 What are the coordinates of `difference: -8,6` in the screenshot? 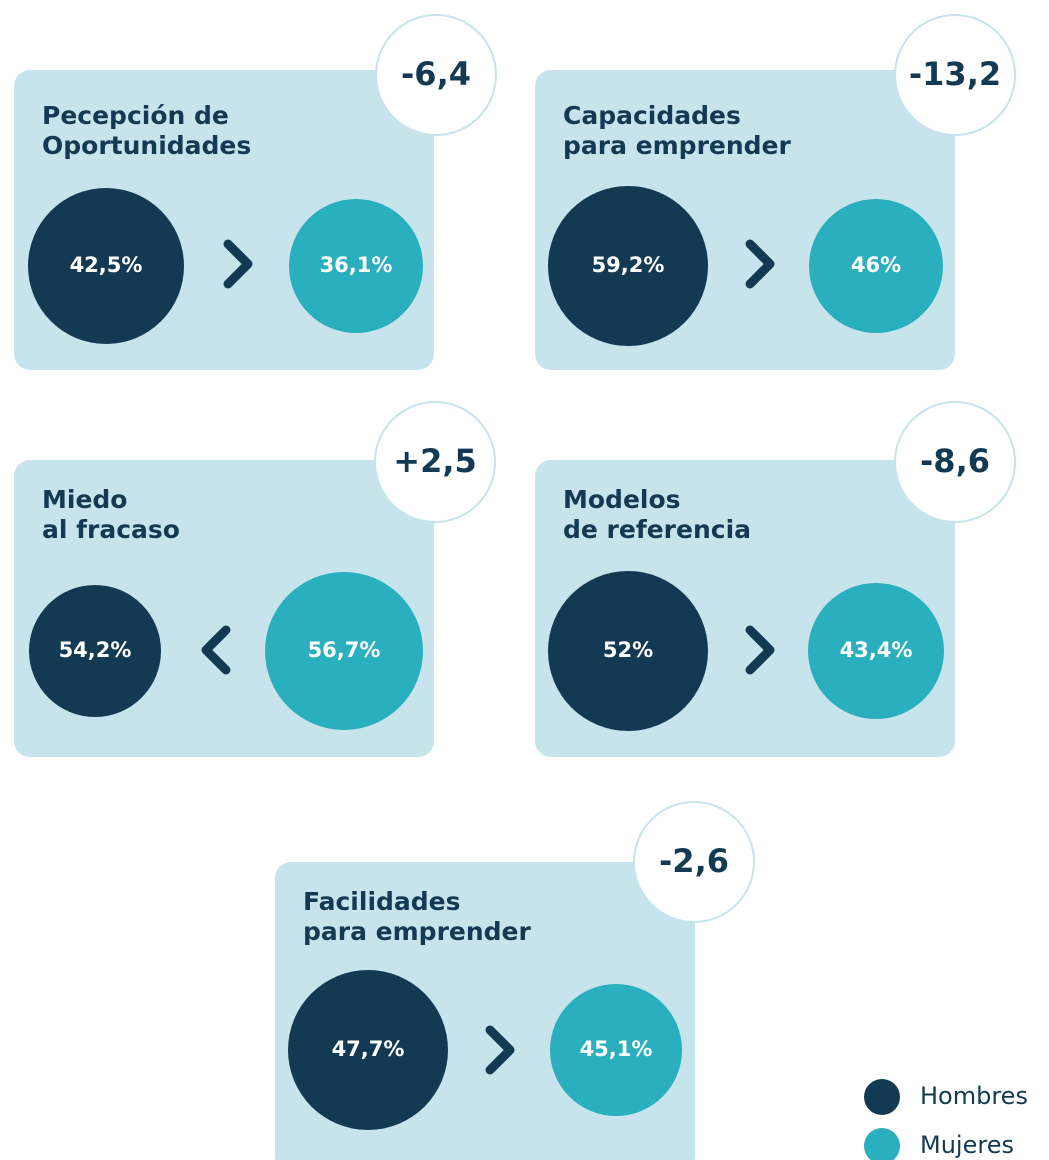 It's located at (955, 461).